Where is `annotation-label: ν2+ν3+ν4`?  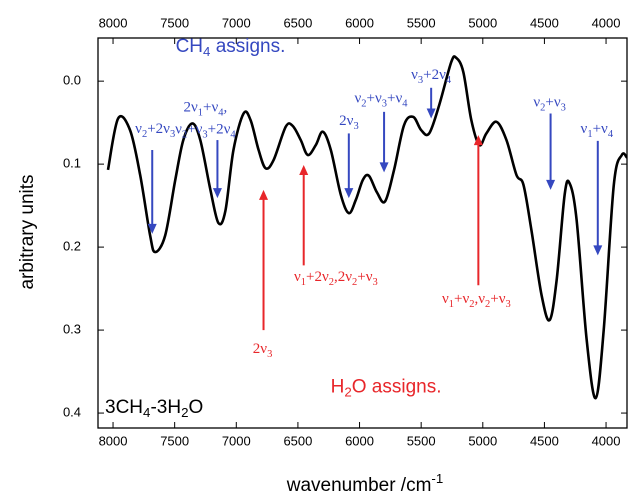 annotation-label: ν2+ν3+ν4 is located at coordinates (381, 100).